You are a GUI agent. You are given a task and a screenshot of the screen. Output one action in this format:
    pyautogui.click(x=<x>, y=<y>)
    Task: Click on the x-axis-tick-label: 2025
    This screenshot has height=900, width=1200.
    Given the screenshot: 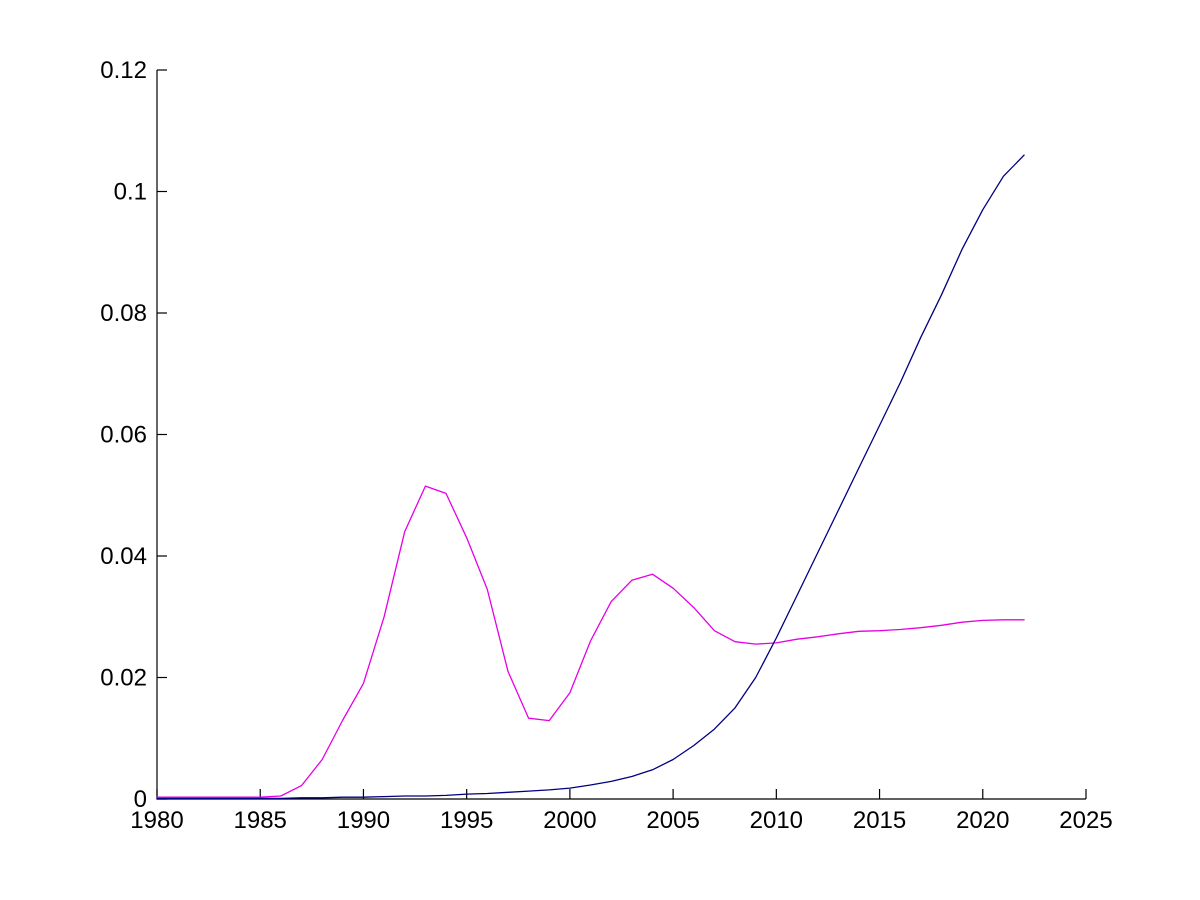 What is the action you would take?
    pyautogui.click(x=1085, y=820)
    